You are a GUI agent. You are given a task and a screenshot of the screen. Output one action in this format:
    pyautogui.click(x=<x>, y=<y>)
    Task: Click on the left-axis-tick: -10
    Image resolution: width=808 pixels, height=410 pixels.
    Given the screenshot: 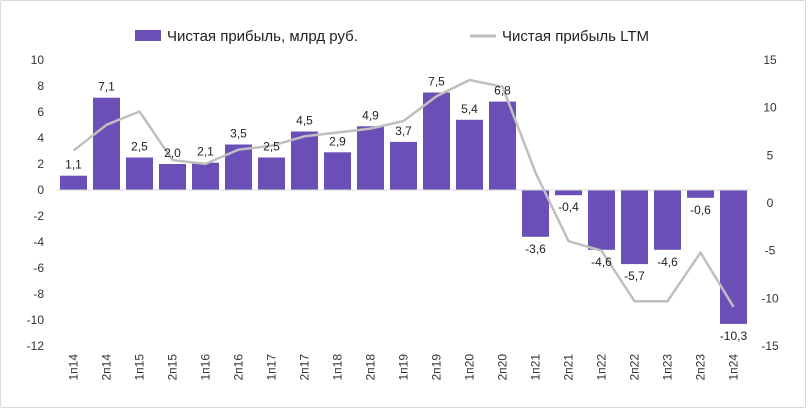 What is the action you would take?
    pyautogui.click(x=36, y=320)
    